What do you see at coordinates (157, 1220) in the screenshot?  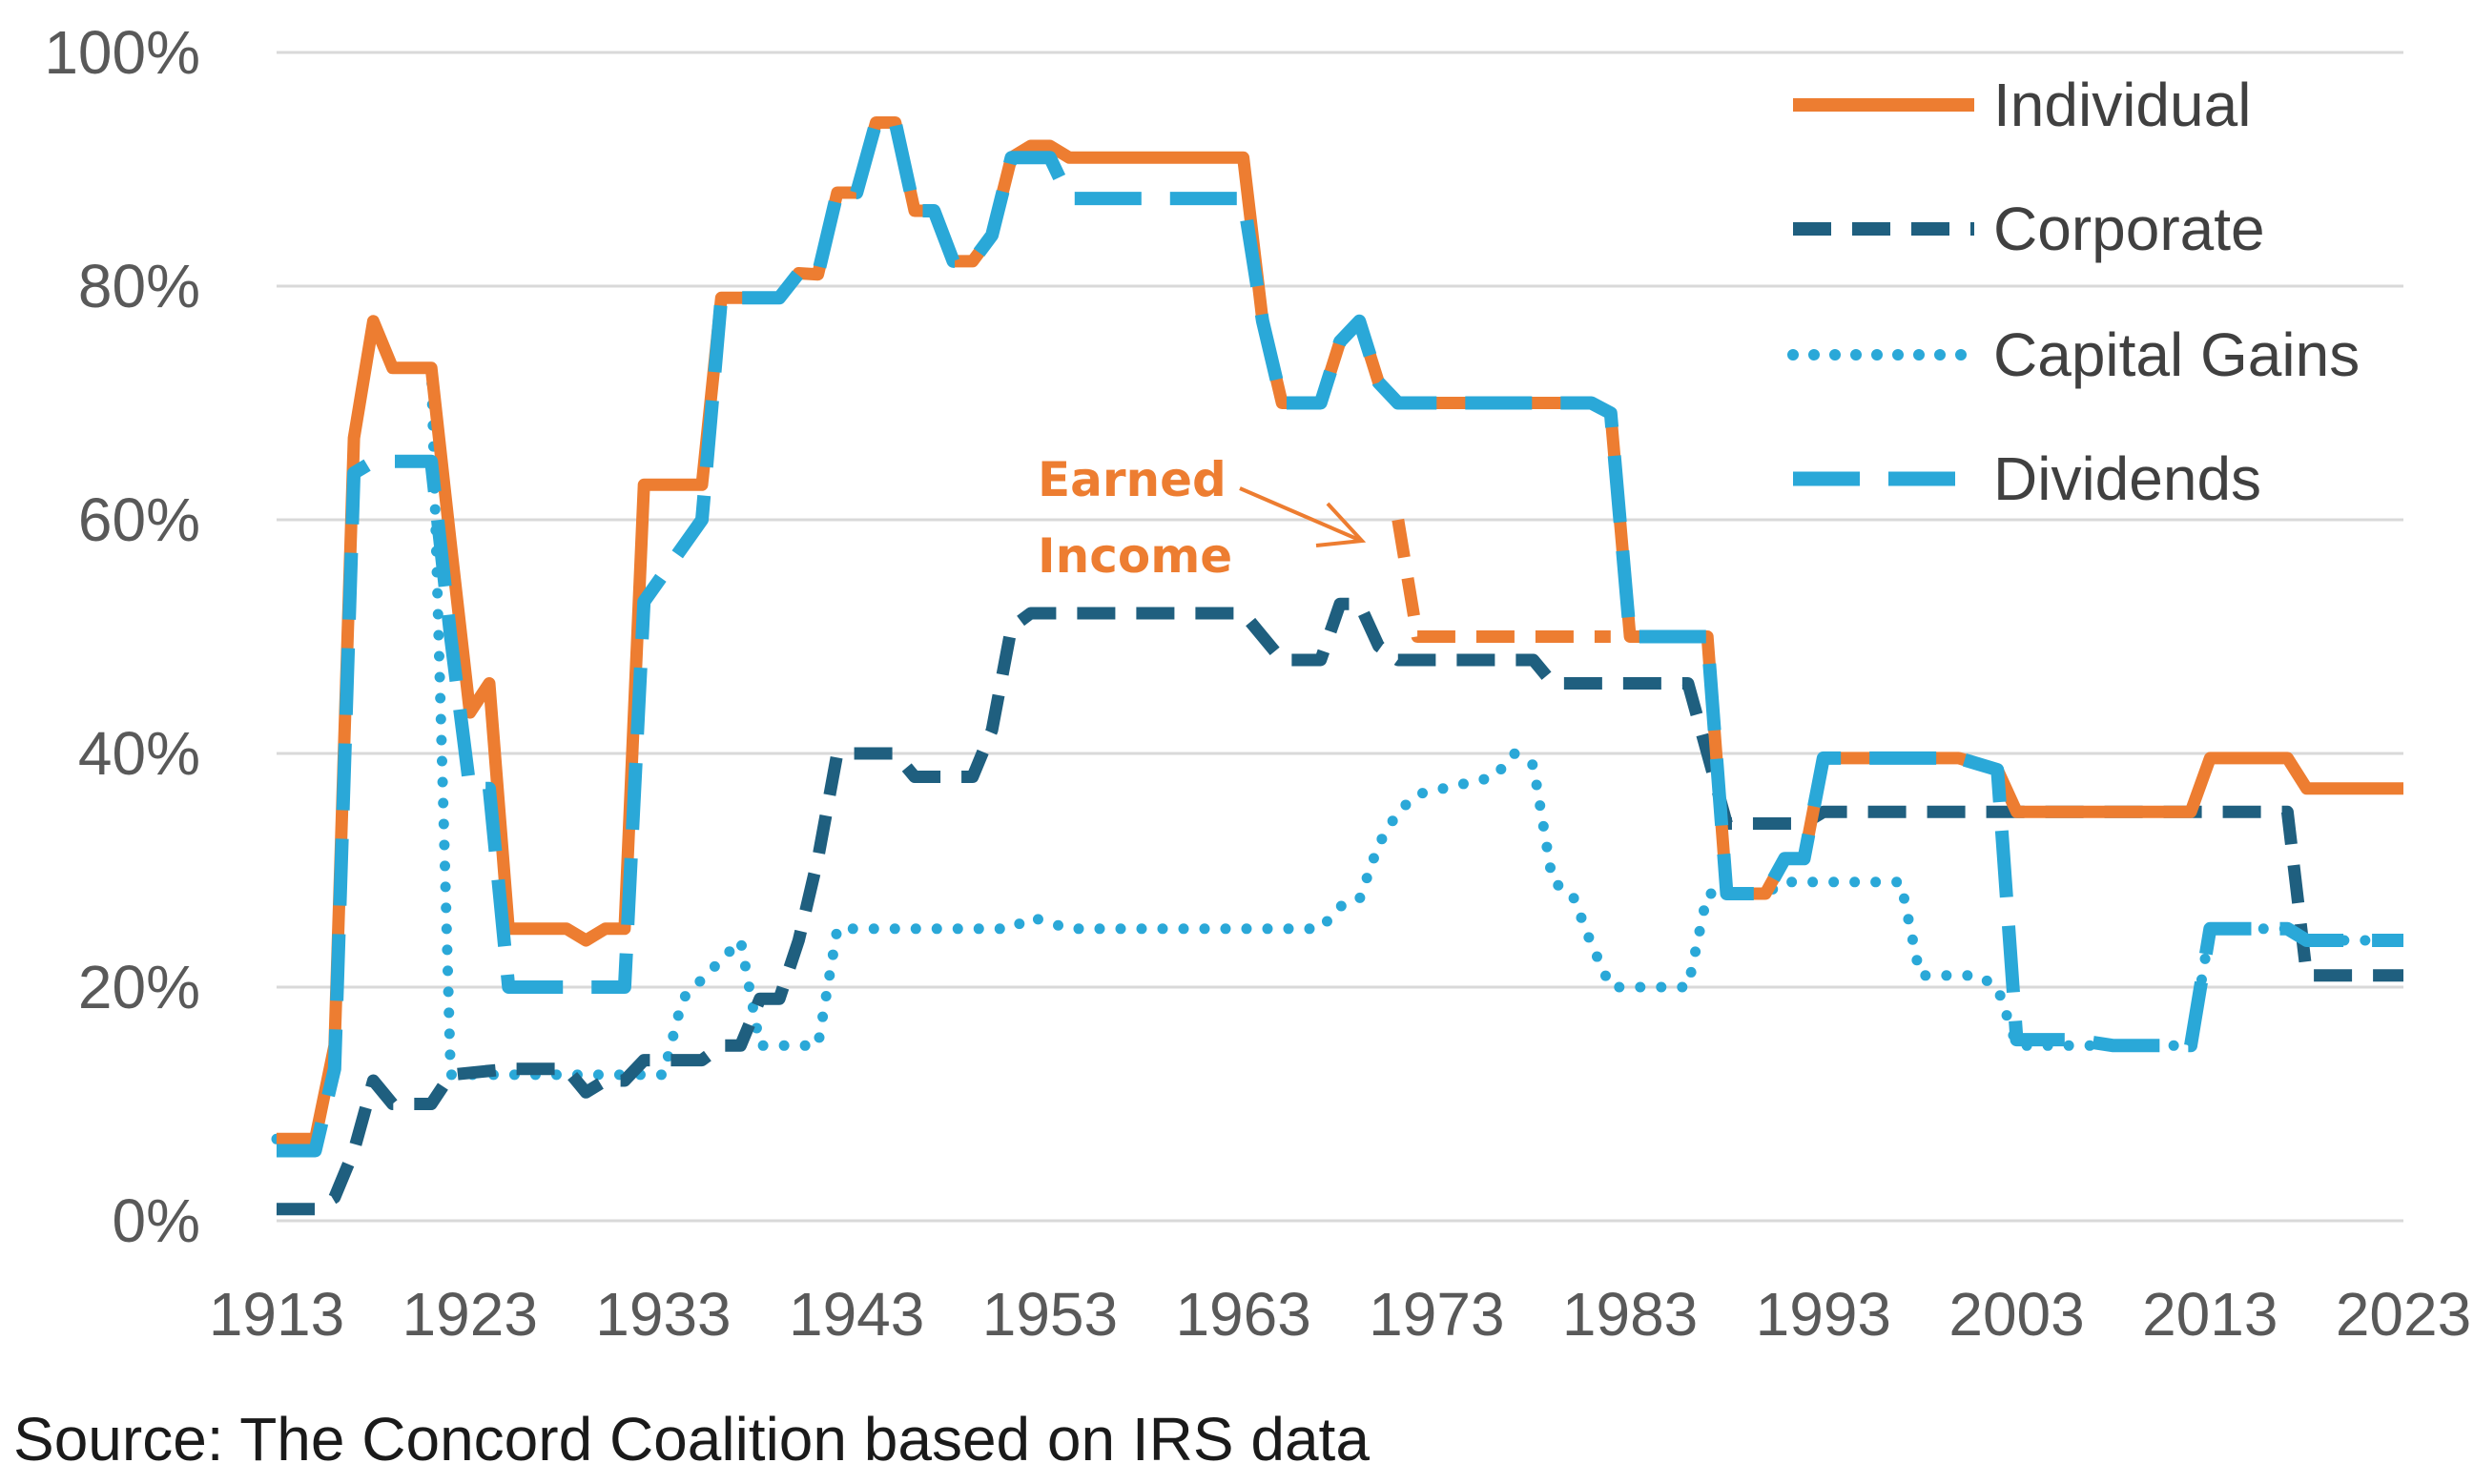 I see `y-tick-label: 0%` at bounding box center [157, 1220].